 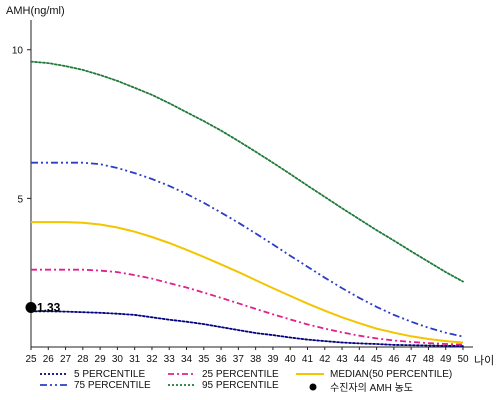 What do you see at coordinates (170, 359) in the screenshot?
I see `x-tick-label: 33` at bounding box center [170, 359].